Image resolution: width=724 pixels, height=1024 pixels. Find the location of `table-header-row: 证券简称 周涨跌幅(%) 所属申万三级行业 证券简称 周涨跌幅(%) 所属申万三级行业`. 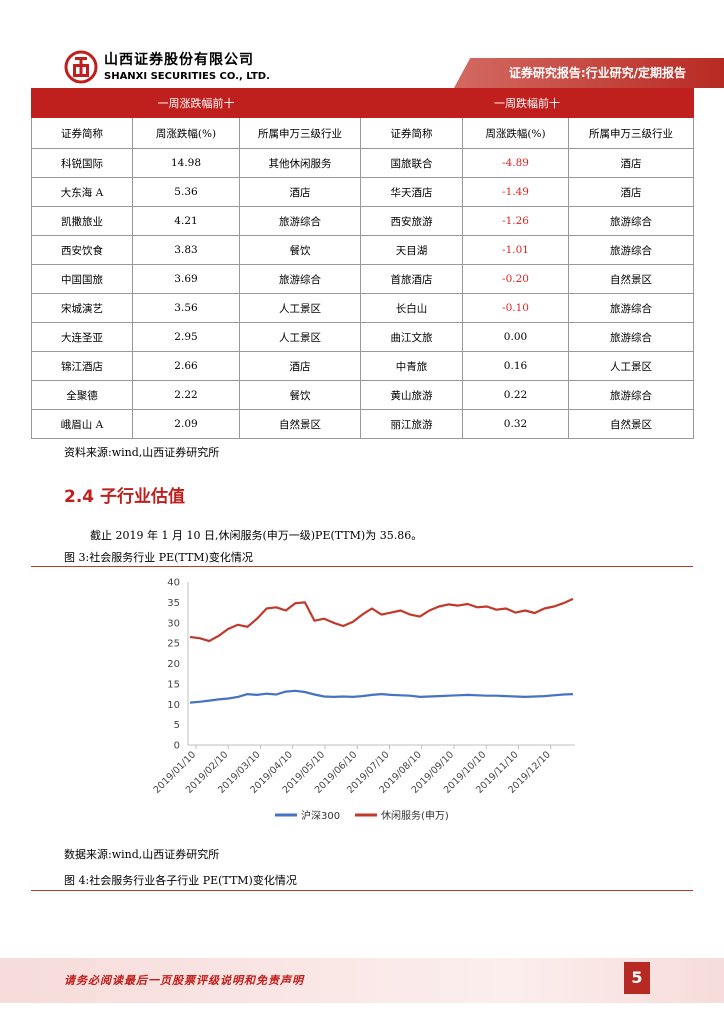

table-header-row: 证券简称 周涨跌幅(%) 所属申万三级行业 证券简称 周涨跌幅(%) 所属申万三级行业 is located at coordinates (363, 133).